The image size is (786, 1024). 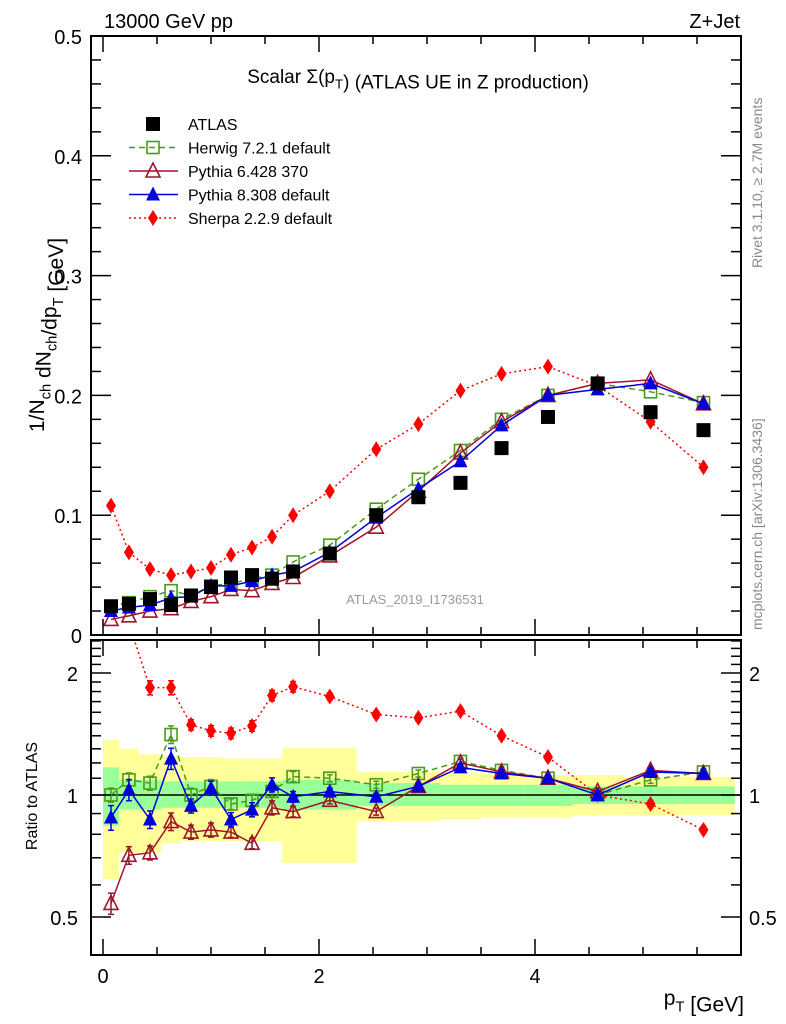 I want to click on svg-text:mcplots.cern.ch [arXiv:1306.34: mcplots.cern.ch [arXiv:1306.3436], so click(x=757, y=524).